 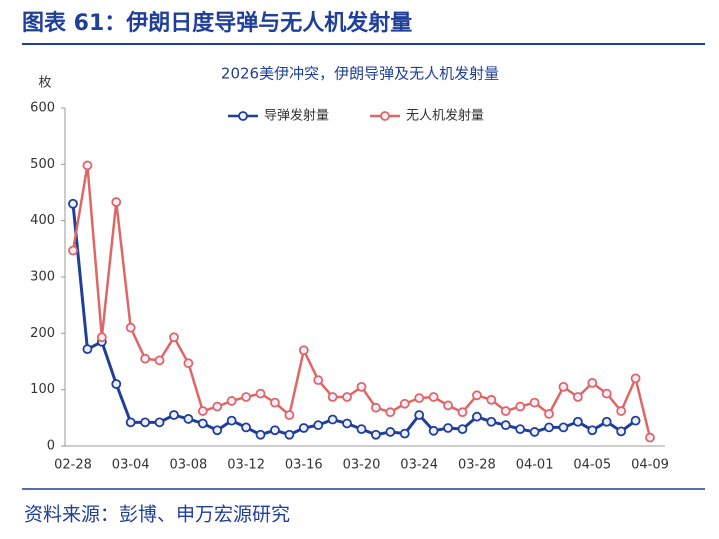 I want to click on y-tick-label: 0, so click(x=51, y=446).